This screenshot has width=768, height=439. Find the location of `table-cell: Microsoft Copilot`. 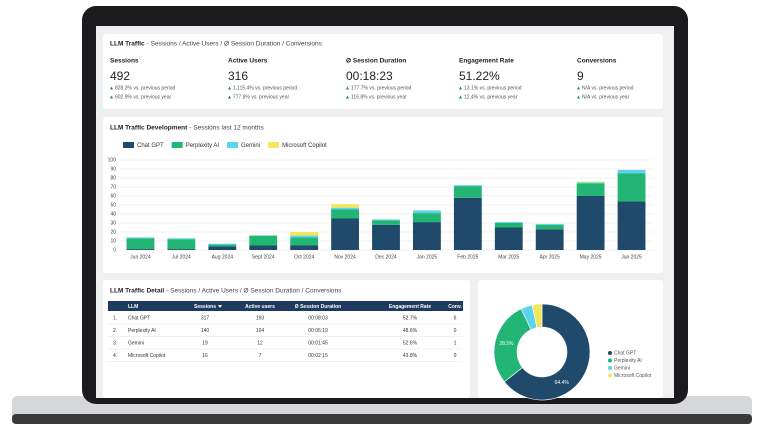

table-cell: Microsoft Copilot is located at coordinates (147, 356).